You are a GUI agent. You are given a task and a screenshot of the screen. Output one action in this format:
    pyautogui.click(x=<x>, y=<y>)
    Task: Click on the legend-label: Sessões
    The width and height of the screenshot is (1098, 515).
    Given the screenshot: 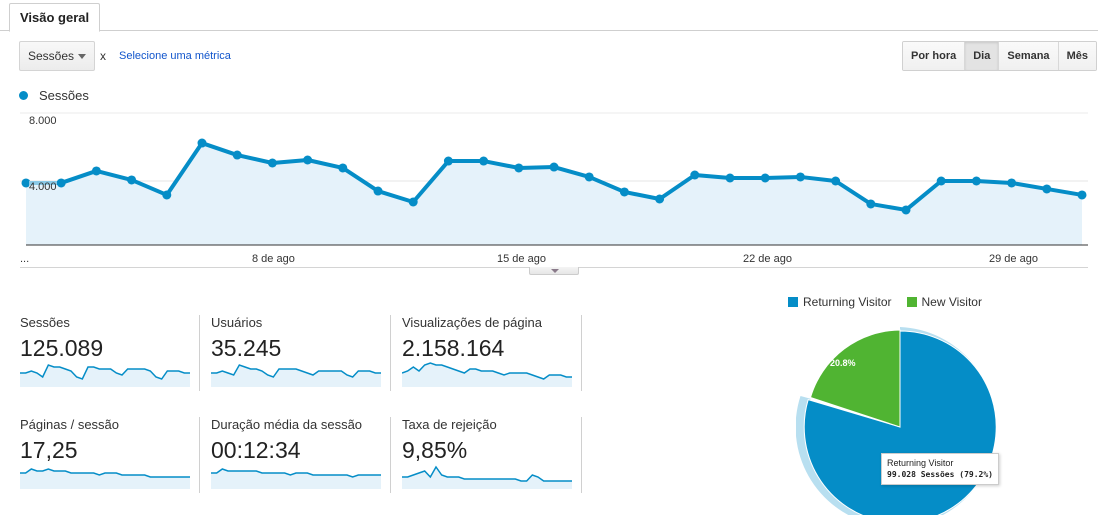 What is the action you would take?
    pyautogui.click(x=64, y=95)
    